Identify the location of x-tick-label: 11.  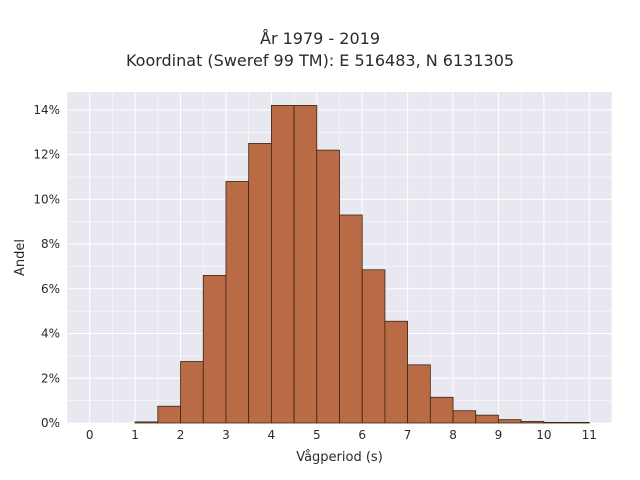
(589, 435).